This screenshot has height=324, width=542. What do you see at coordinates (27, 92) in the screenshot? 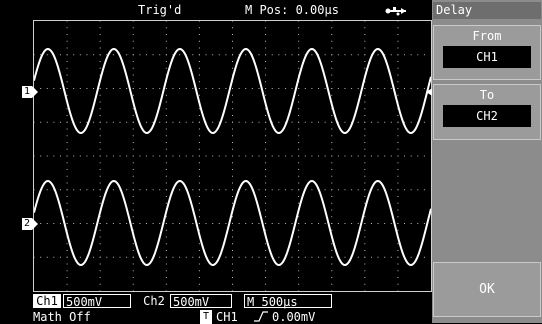
I see `ch1-ground-marker: 1` at bounding box center [27, 92].